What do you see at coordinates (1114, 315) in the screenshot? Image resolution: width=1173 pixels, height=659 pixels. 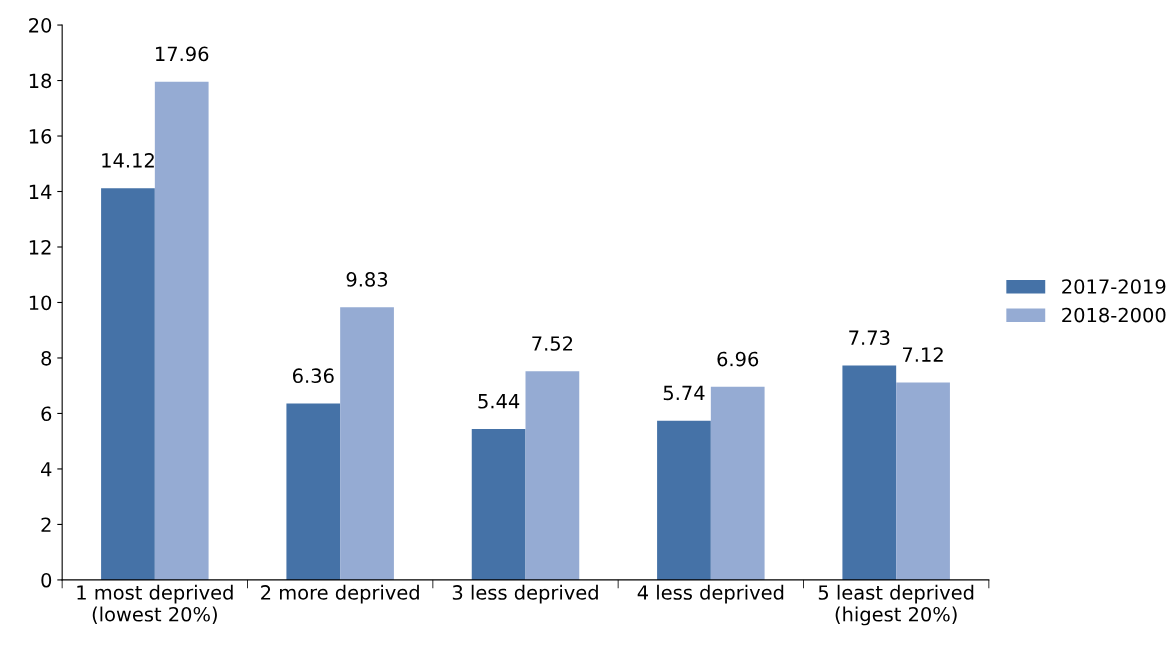 I see `legend-label: 2018-2000` at bounding box center [1114, 315].